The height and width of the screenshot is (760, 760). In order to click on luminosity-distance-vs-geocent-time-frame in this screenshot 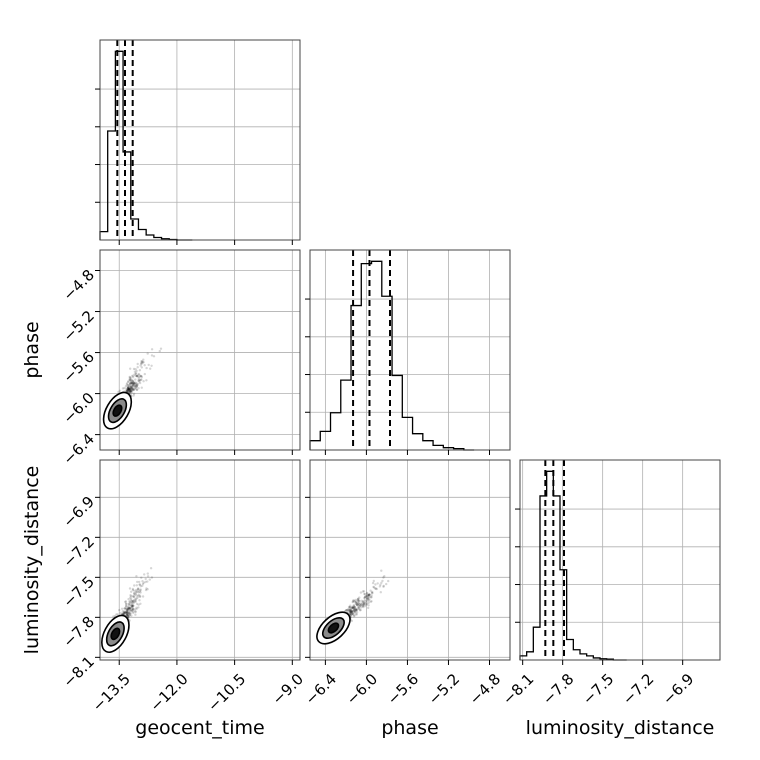, I will do `click(200, 560)`.